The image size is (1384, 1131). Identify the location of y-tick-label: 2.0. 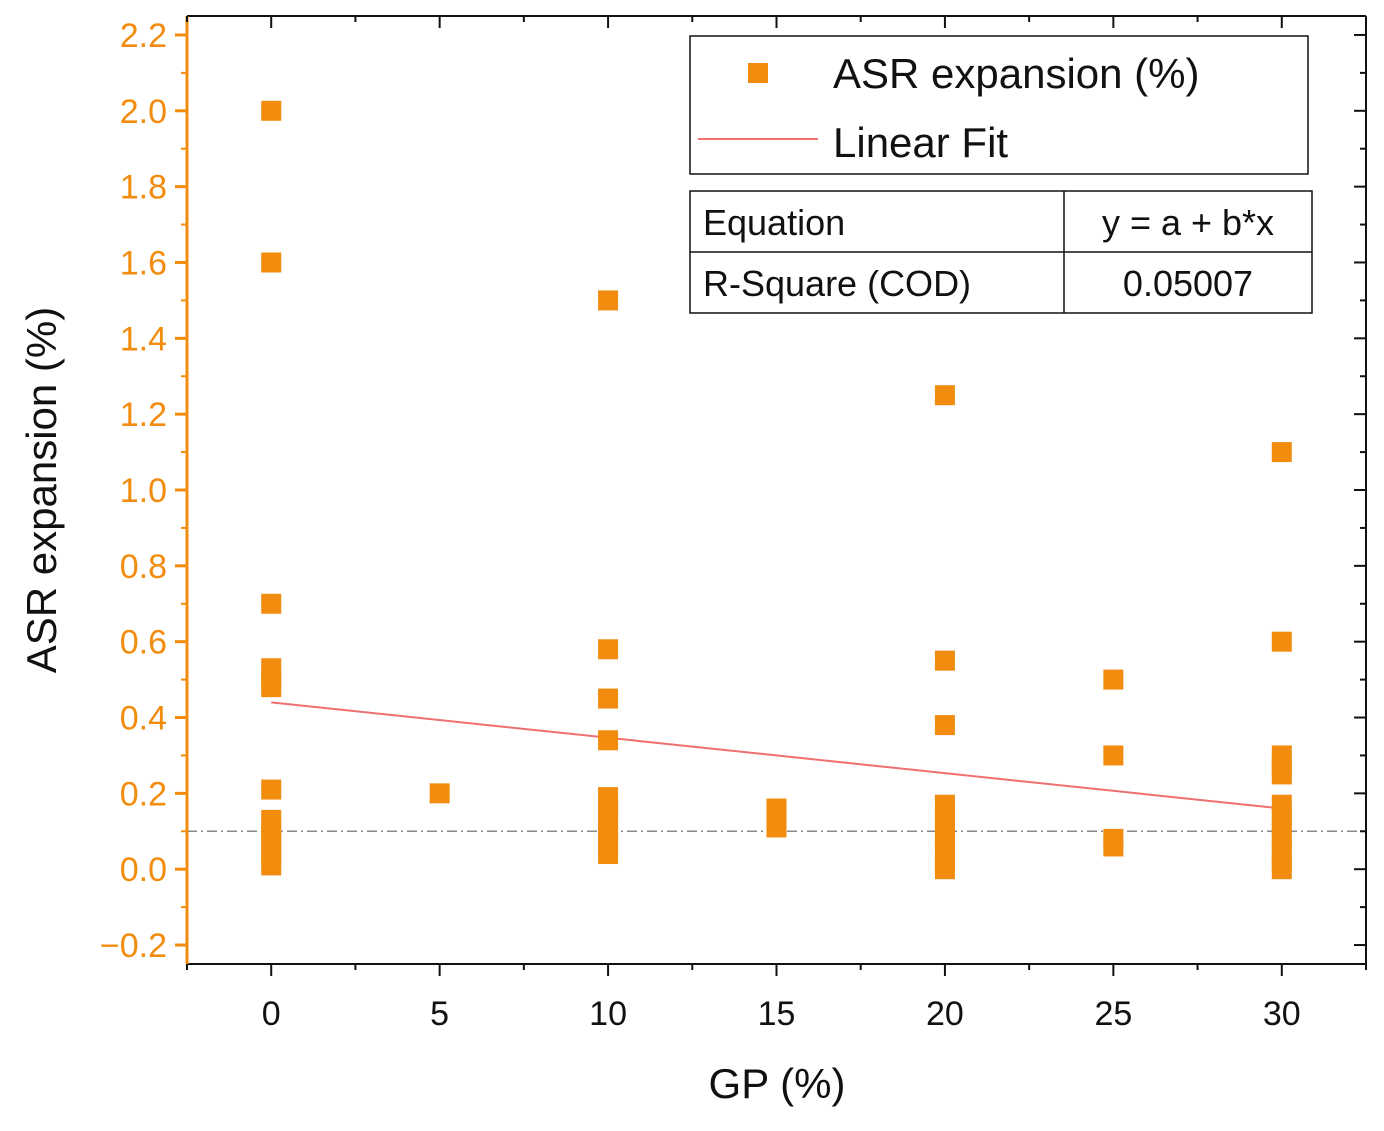
(143, 112).